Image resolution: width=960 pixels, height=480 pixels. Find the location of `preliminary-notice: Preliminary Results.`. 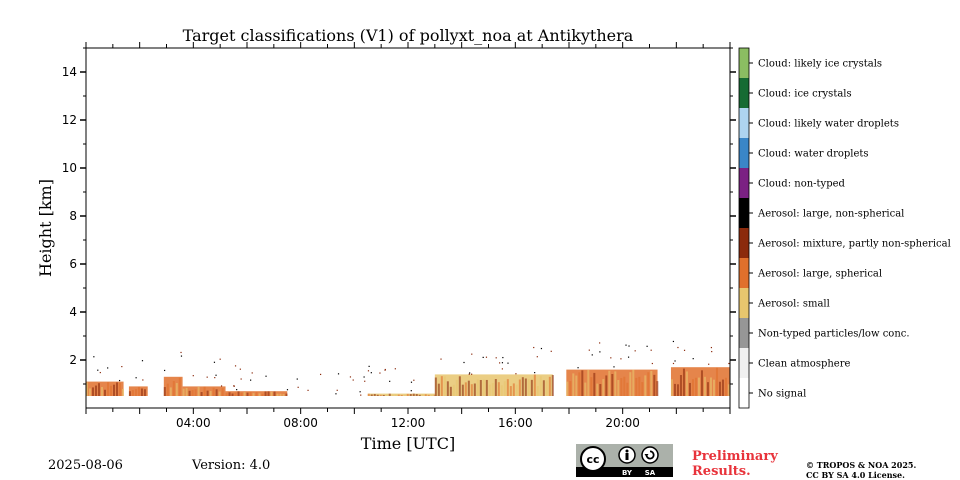

preliminary-notice: Preliminary Results. is located at coordinates (735, 464).